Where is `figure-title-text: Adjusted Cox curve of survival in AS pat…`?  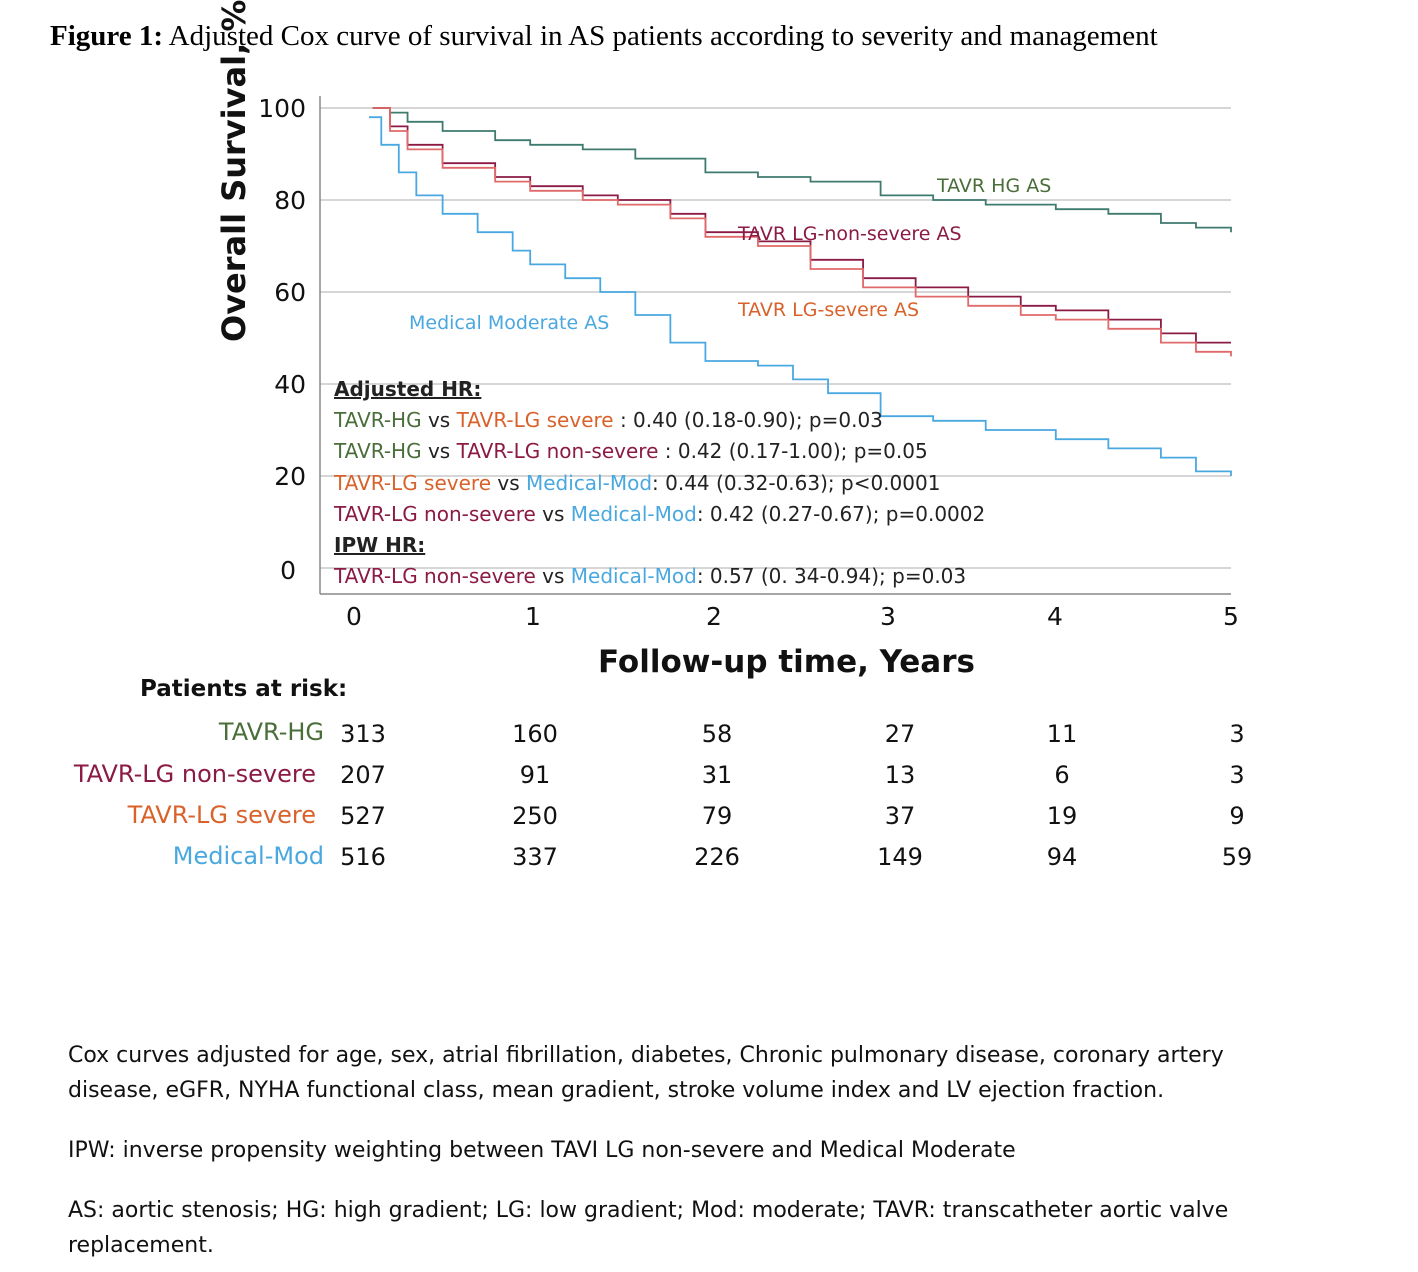 figure-title-text: Adjusted Cox curve of survival in AS pat… is located at coordinates (660, 36).